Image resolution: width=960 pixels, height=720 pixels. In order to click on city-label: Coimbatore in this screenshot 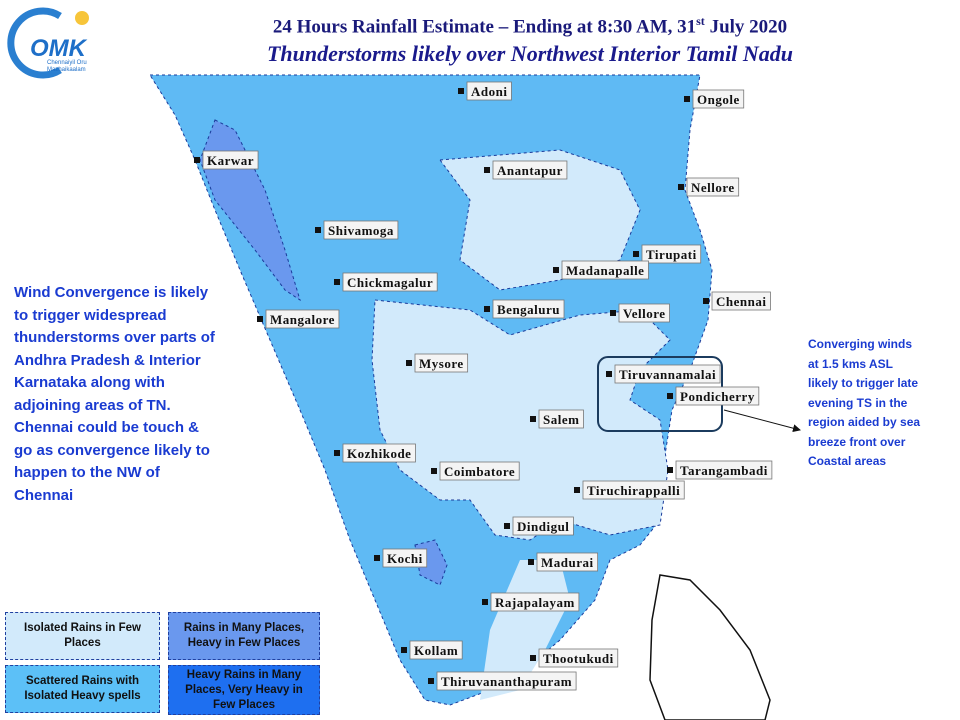, I will do `click(479, 471)`.